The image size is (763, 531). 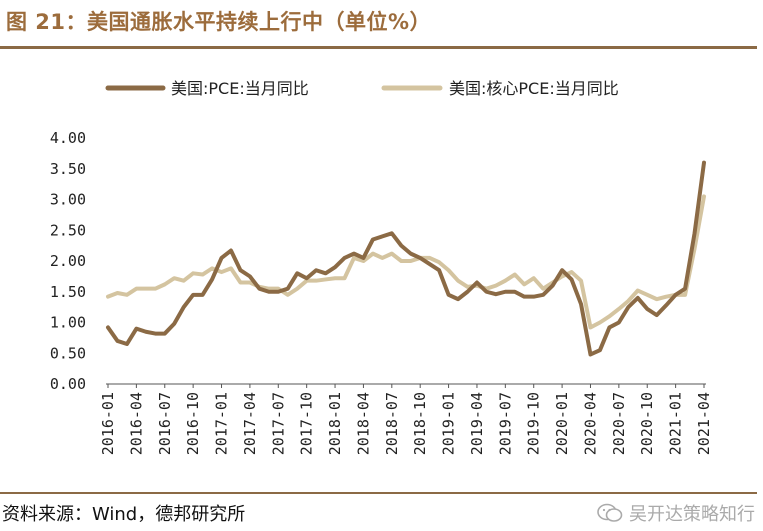 What do you see at coordinates (647, 423) in the screenshot?
I see `x-tick-label: 2020-10` at bounding box center [647, 423].